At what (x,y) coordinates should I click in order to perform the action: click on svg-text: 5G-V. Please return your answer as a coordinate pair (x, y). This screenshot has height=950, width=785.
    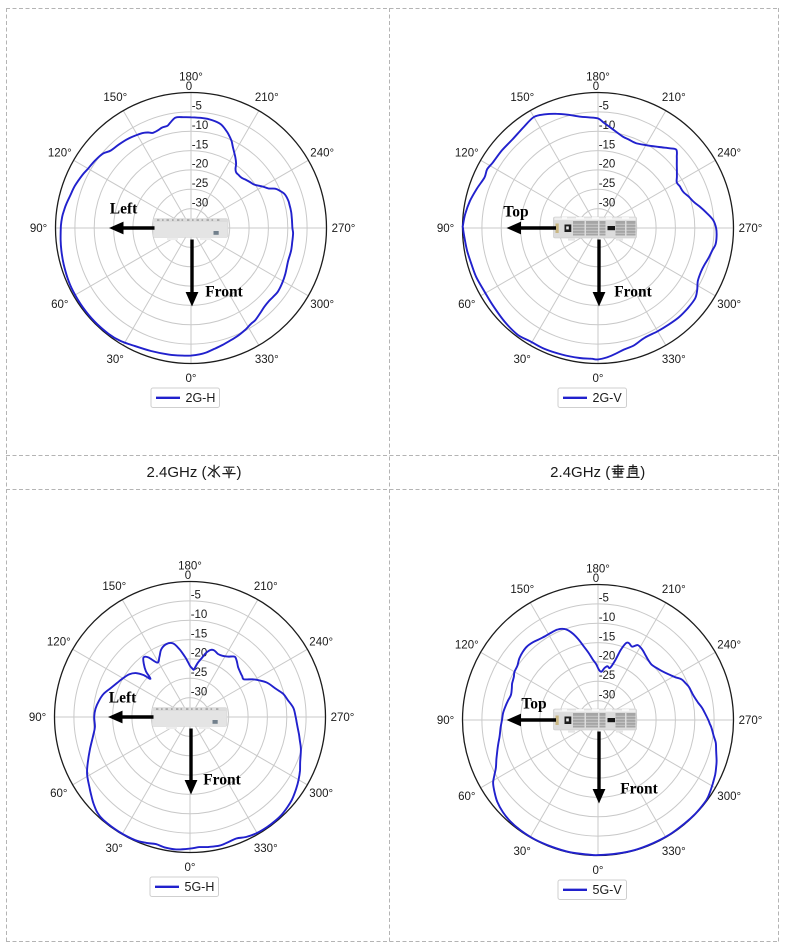
    Looking at the image, I should click on (608, 890).